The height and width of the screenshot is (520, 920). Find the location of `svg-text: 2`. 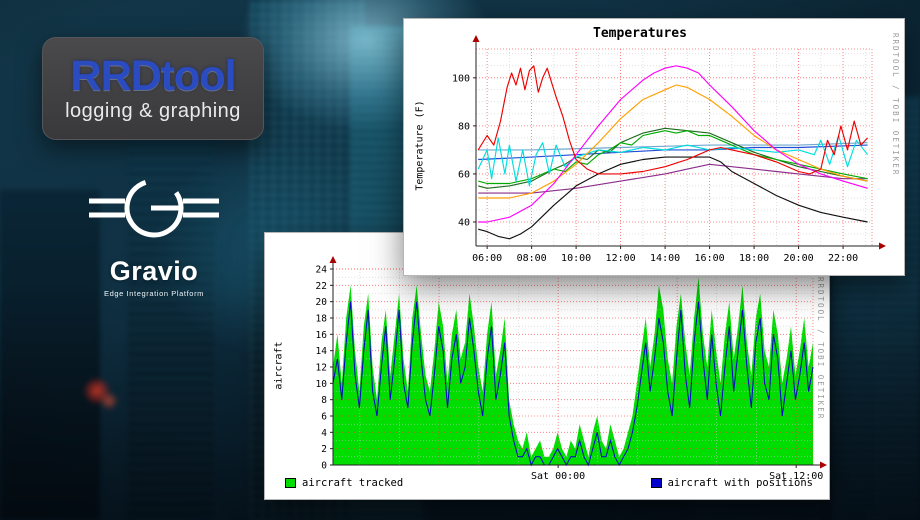

svg-text: 2 is located at coordinates (324, 449).